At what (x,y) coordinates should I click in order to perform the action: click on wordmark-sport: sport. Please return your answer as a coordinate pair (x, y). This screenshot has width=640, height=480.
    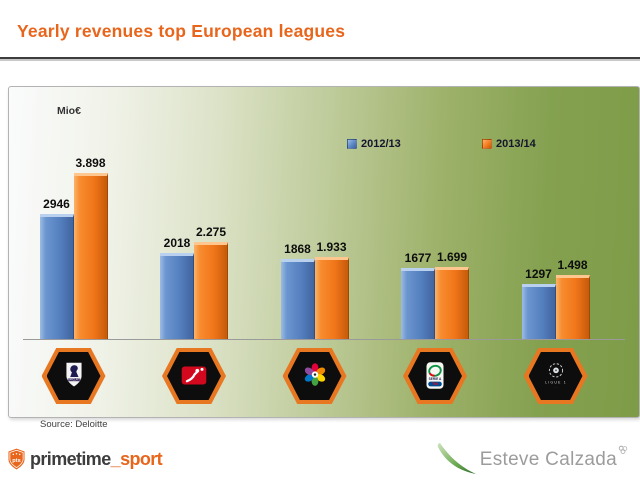
    Looking at the image, I should click on (141, 459).